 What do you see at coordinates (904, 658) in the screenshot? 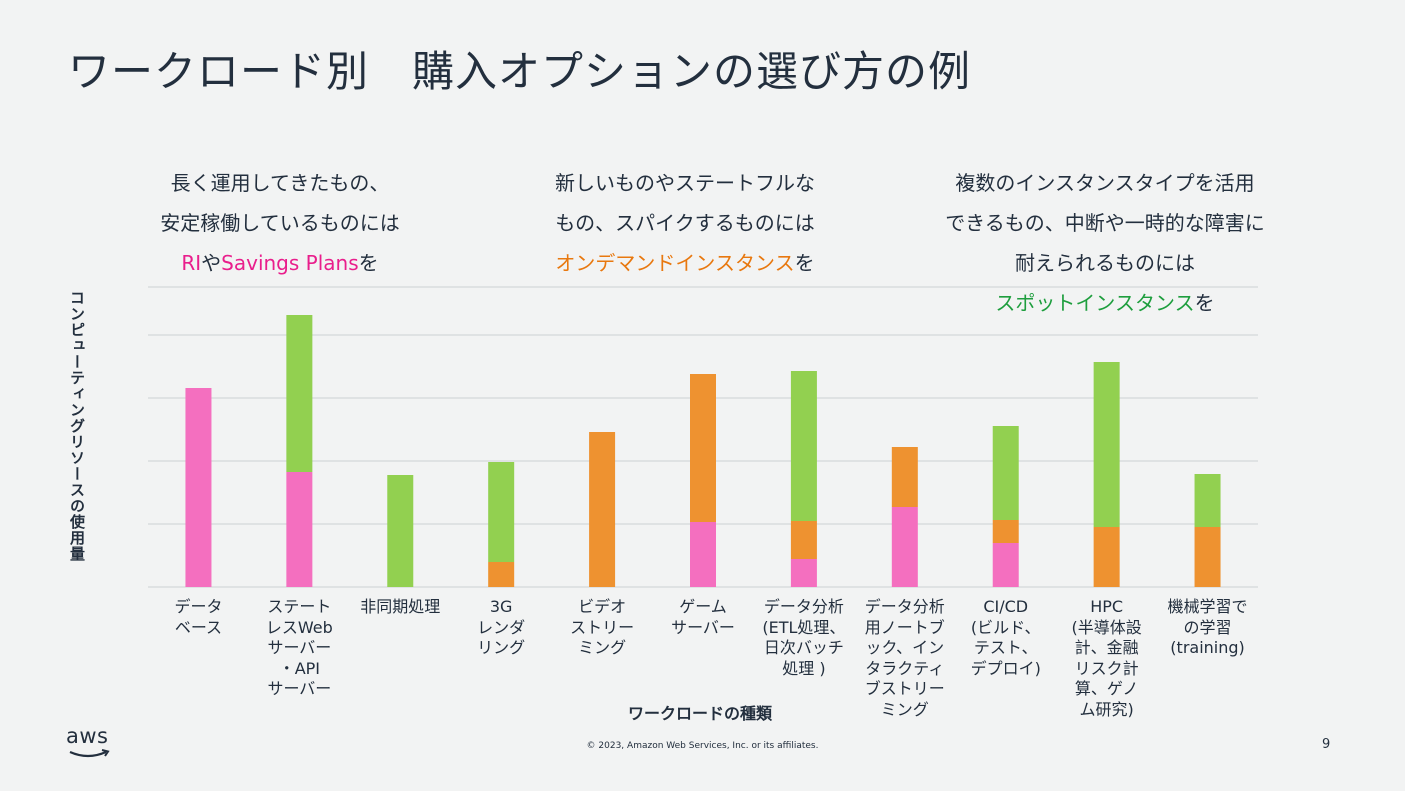
I see `x-tick-label: データ分析 用ノートブ ック、イン タラクティ ブストリー ミング` at bounding box center [904, 658].